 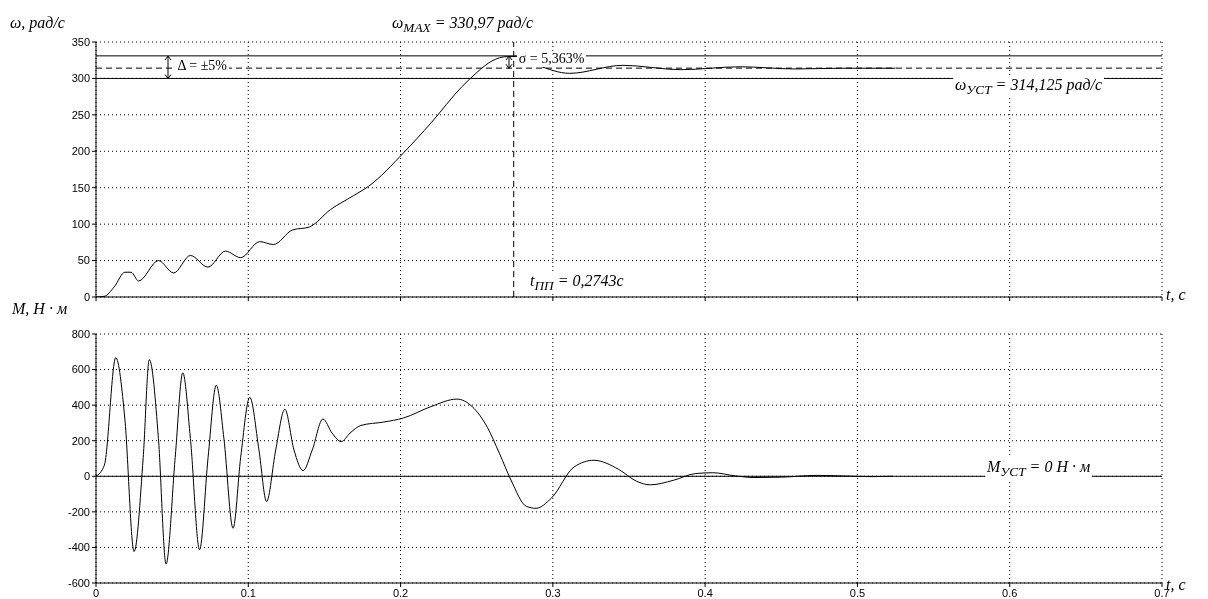 What do you see at coordinates (80, 369) in the screenshot?
I see `y-tick-label: 600` at bounding box center [80, 369].